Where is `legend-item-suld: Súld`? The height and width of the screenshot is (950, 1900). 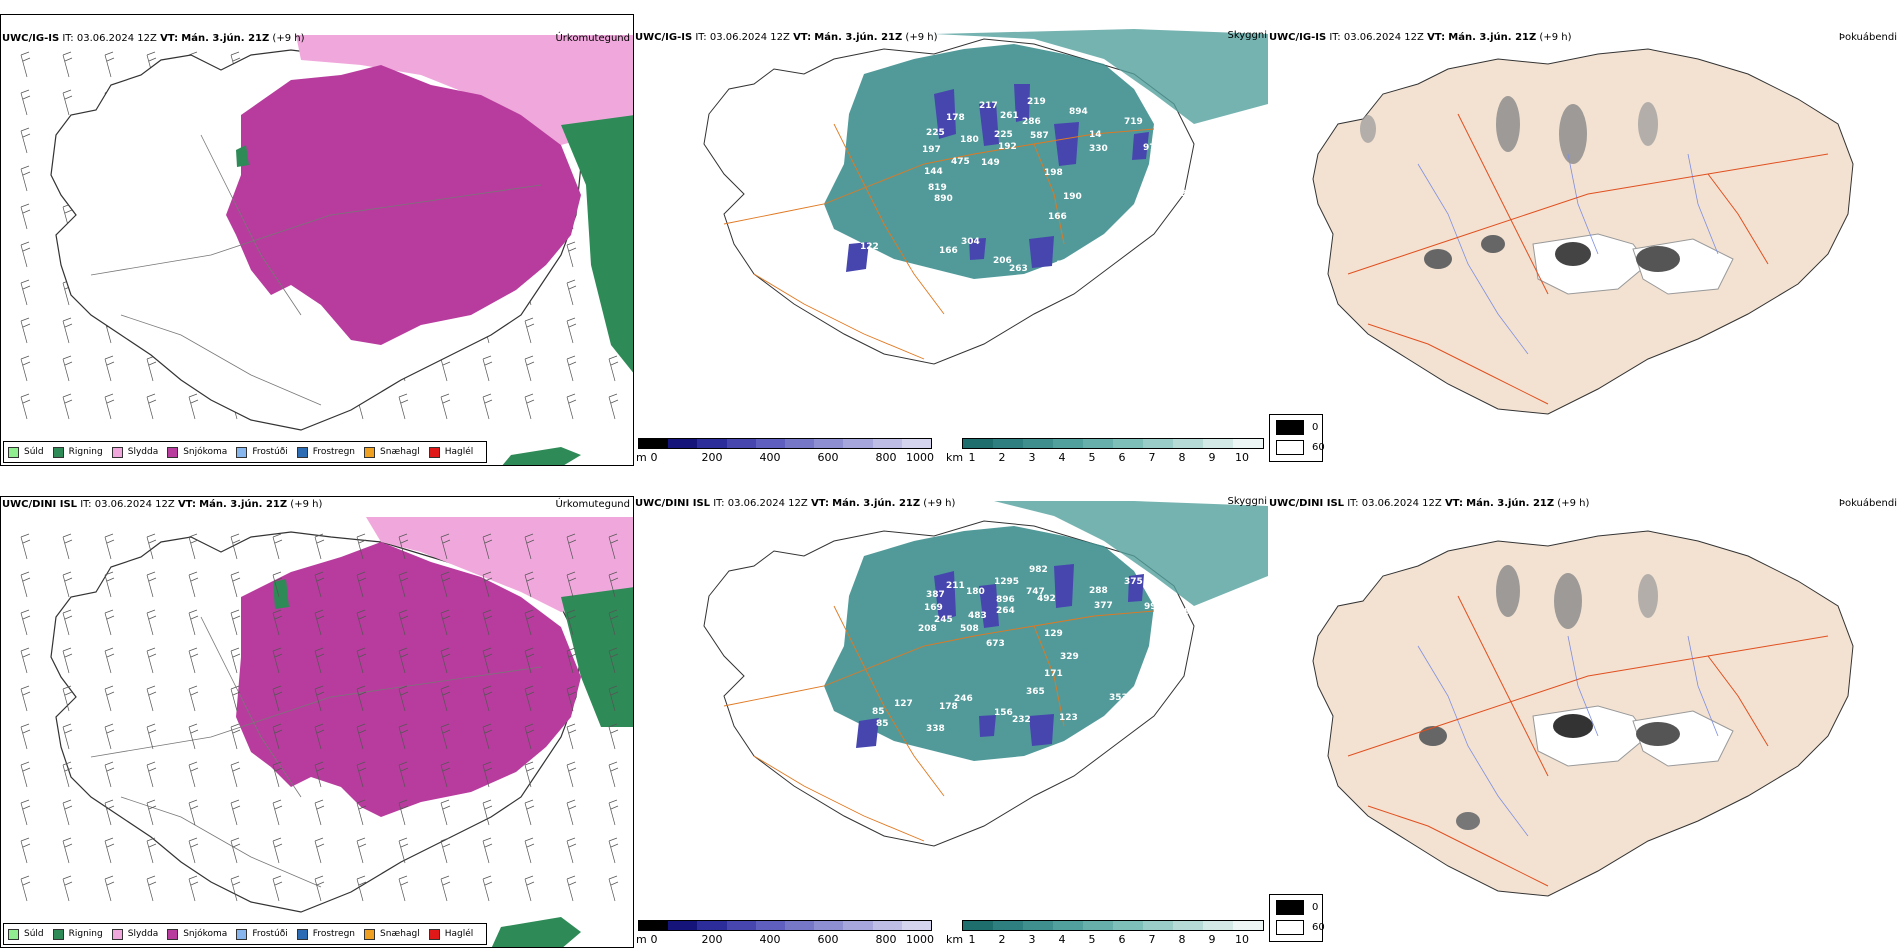
legend-item-suld: Súld is located at coordinates (26, 452).